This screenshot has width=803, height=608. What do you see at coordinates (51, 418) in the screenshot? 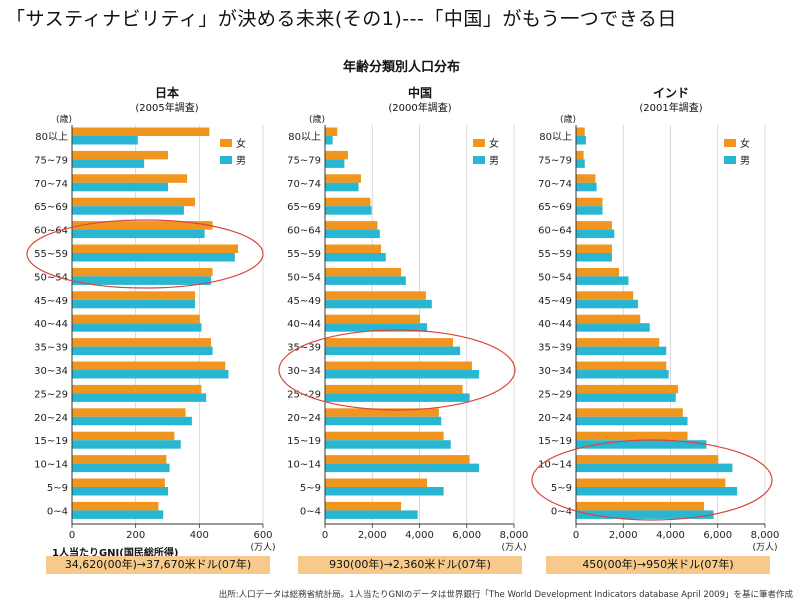
I see `japan-category-label: 20~24` at bounding box center [51, 418].